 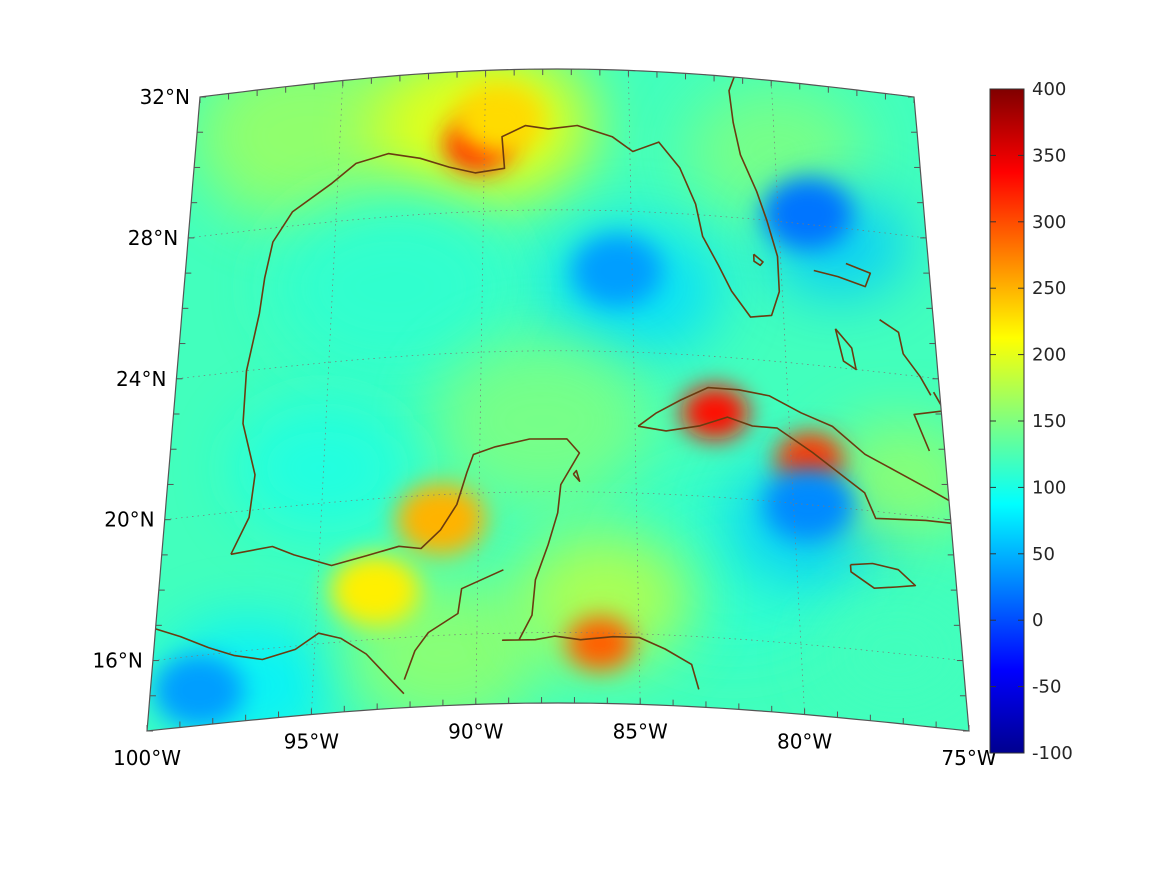 I want to click on colorbar-tick-label: 400, so click(x=1049, y=89).